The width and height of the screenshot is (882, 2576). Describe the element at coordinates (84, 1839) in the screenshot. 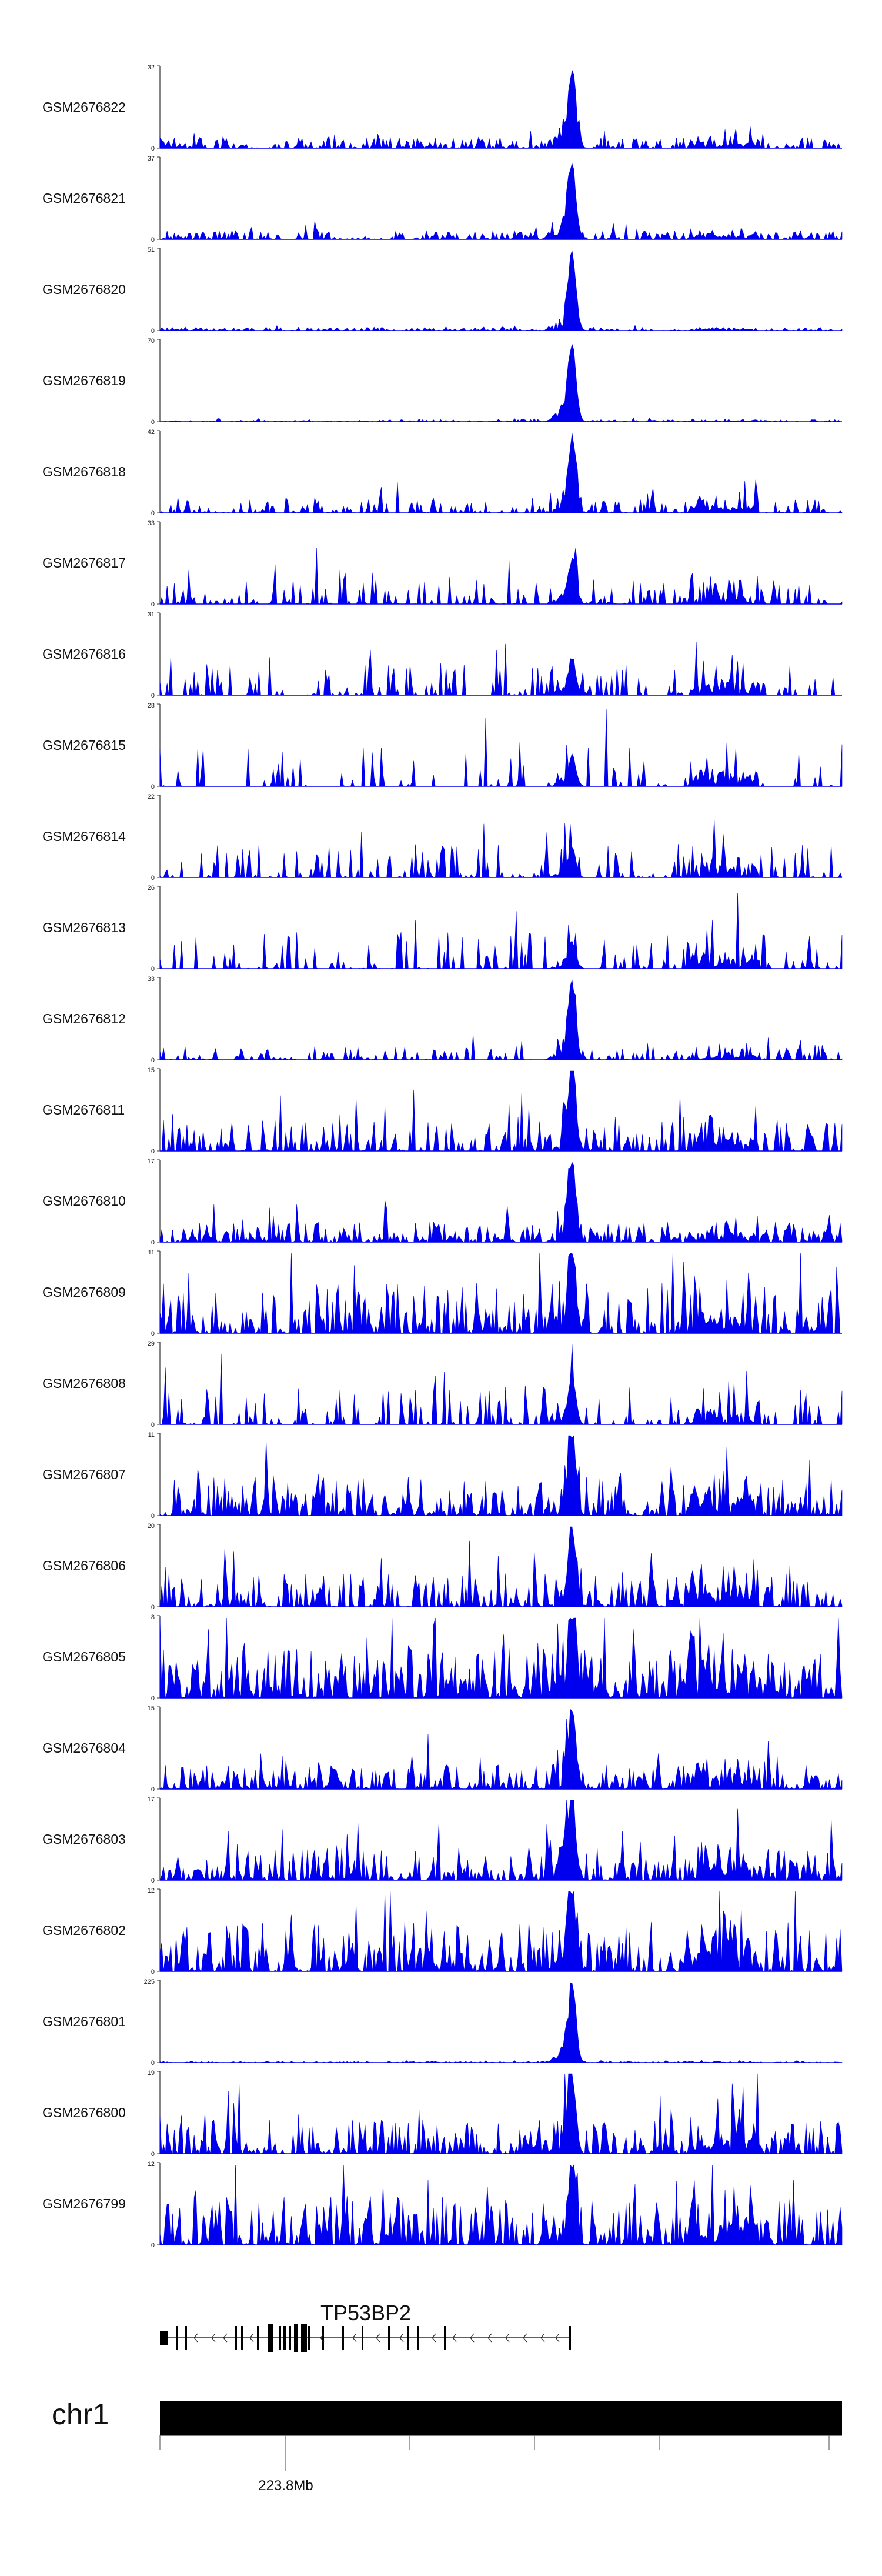

I see `track-label: GSM2676803` at that location.